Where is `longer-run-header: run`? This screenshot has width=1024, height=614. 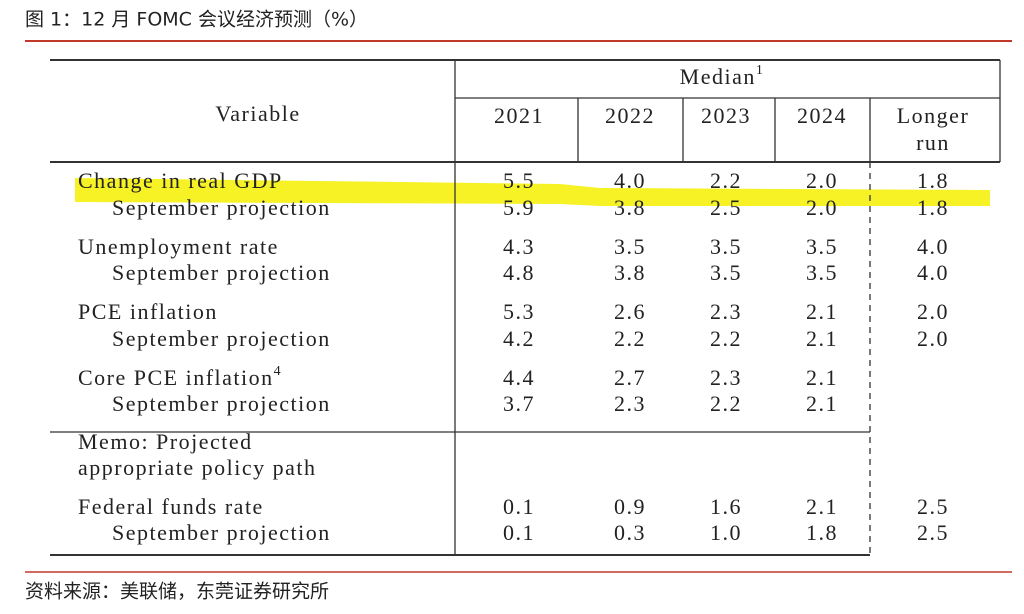 longer-run-header: run is located at coordinates (933, 142).